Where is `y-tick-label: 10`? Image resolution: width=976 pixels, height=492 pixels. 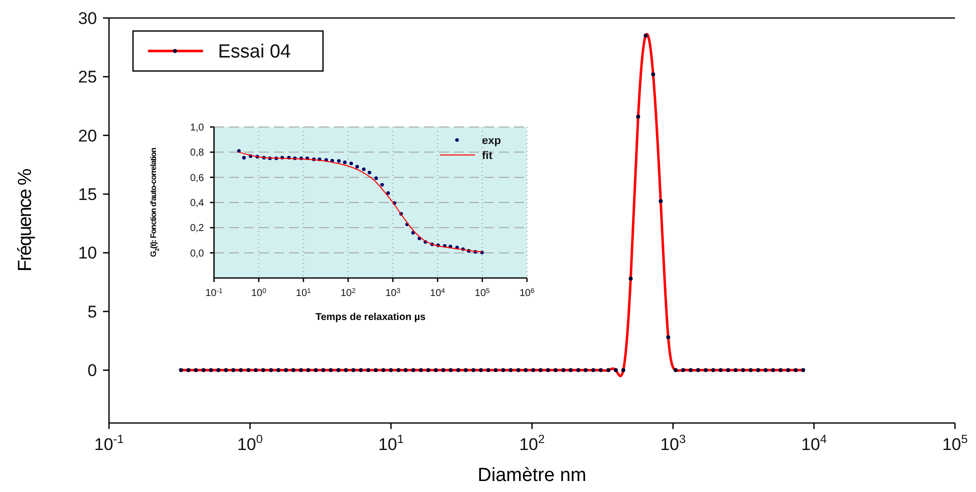 y-tick-label: 10 is located at coordinates (87, 253).